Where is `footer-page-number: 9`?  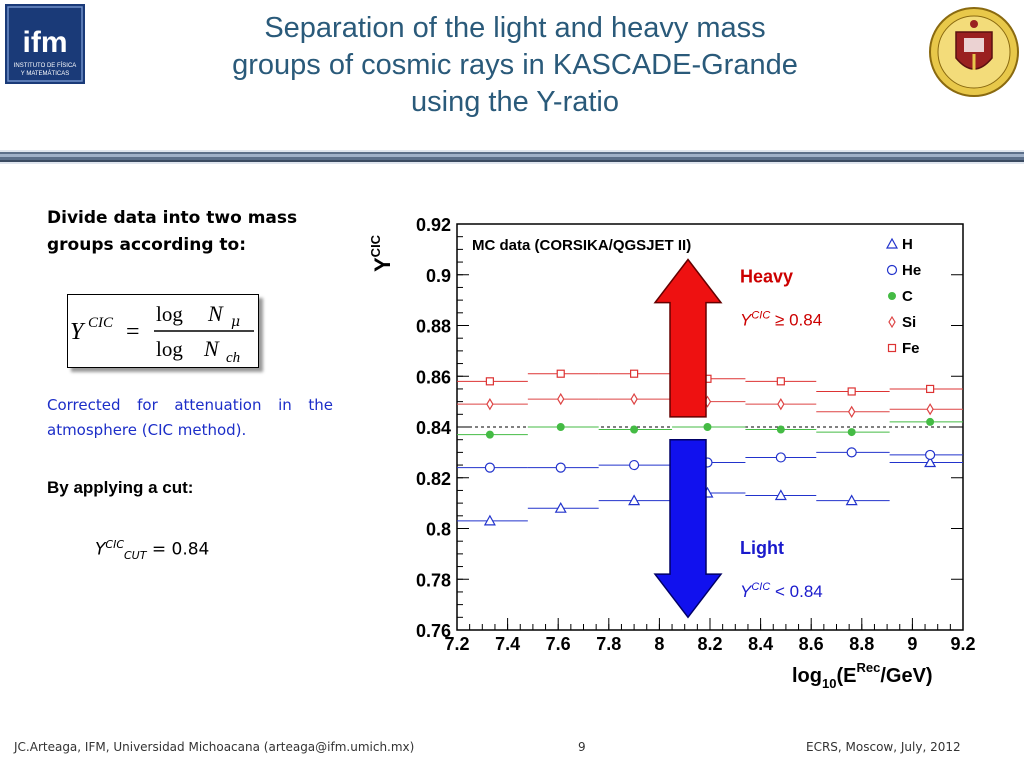
footer-page-number: 9 is located at coordinates (582, 747).